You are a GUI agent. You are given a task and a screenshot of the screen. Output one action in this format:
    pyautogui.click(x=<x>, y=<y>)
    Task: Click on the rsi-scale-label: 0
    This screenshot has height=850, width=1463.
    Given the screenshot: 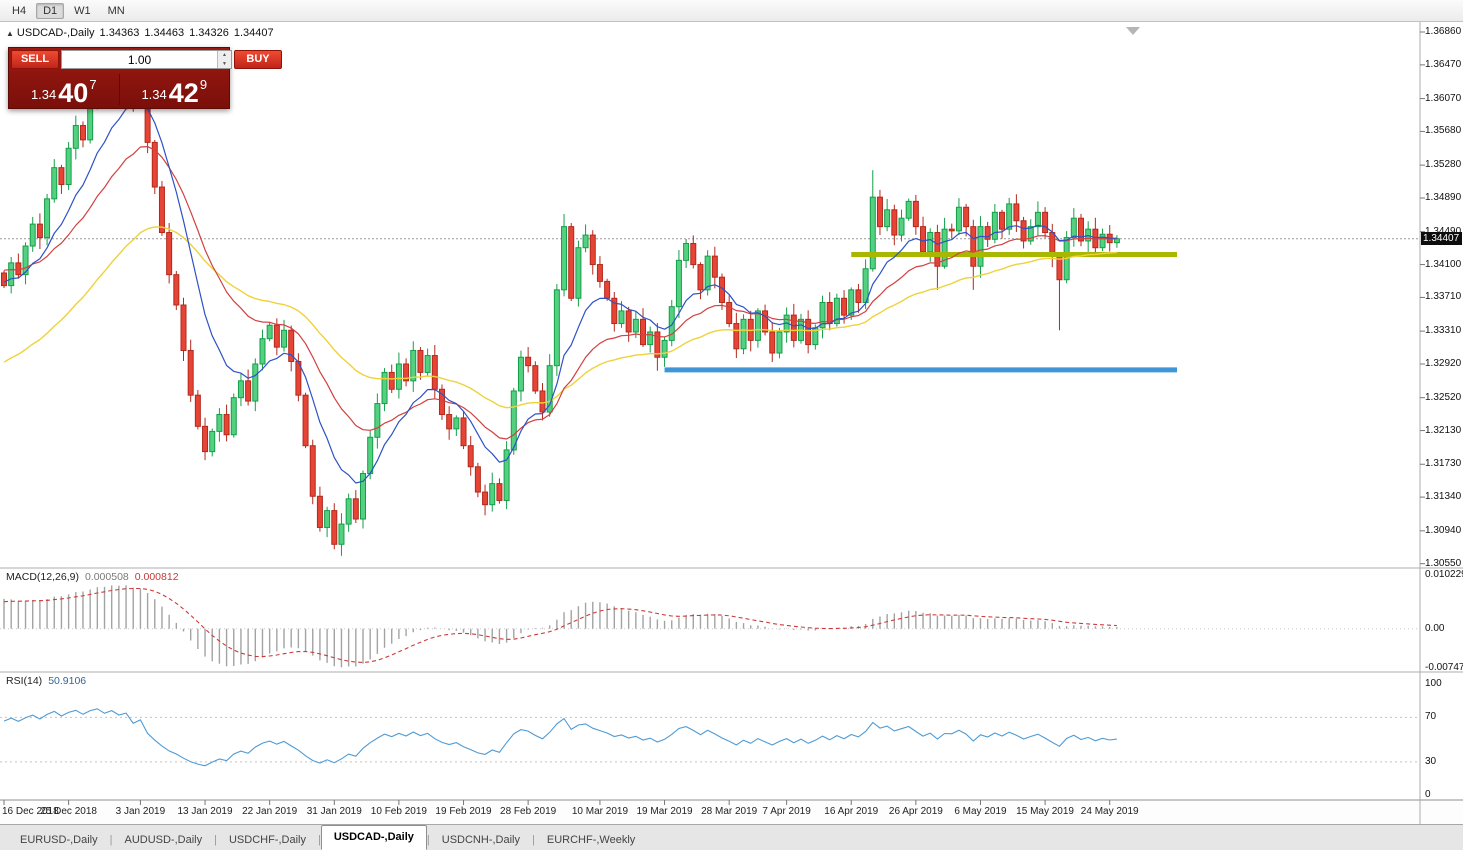 What is the action you would take?
    pyautogui.click(x=1428, y=795)
    